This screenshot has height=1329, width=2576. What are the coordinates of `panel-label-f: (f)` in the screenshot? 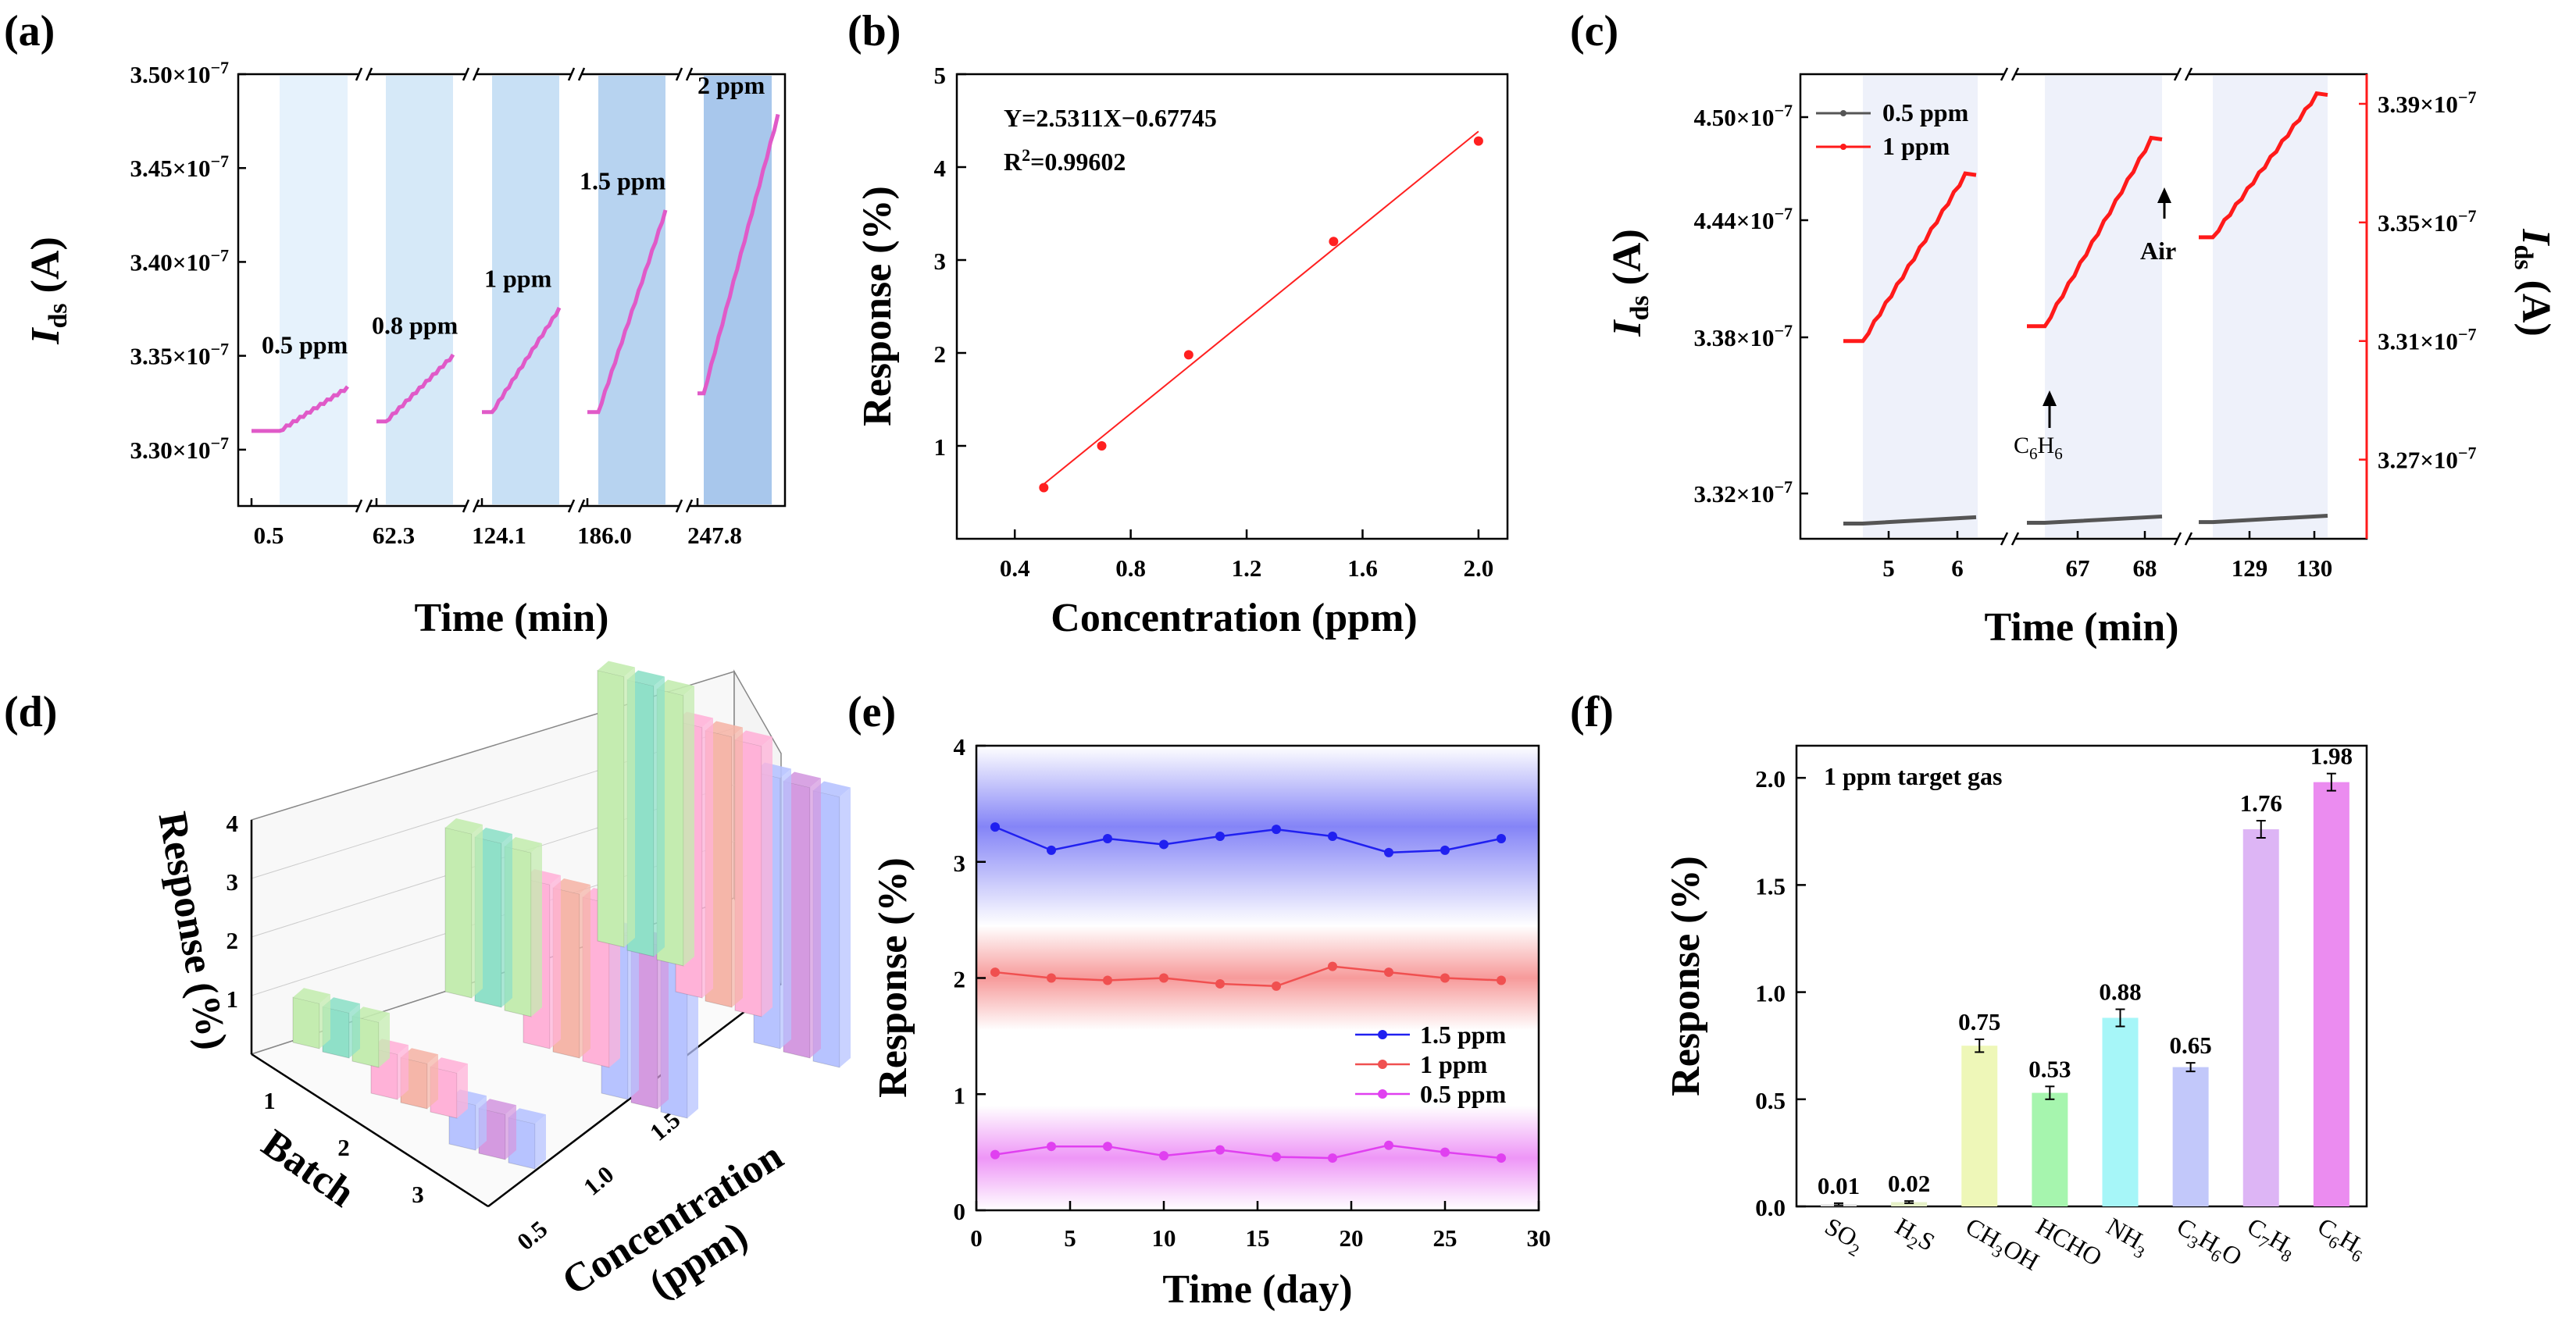 It's located at (1592, 712).